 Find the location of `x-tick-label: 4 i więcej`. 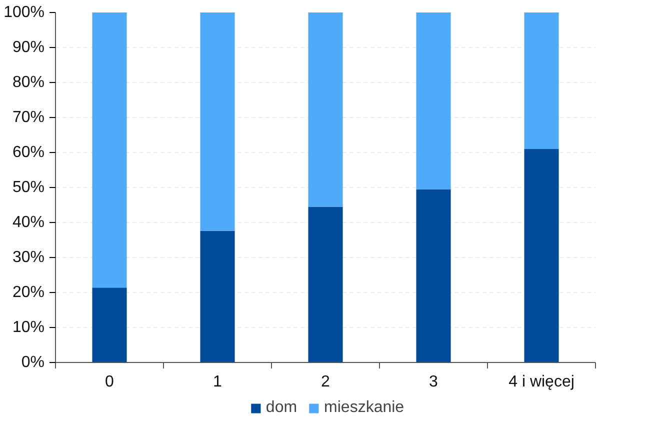

x-tick-label: 4 i więcej is located at coordinates (541, 382).